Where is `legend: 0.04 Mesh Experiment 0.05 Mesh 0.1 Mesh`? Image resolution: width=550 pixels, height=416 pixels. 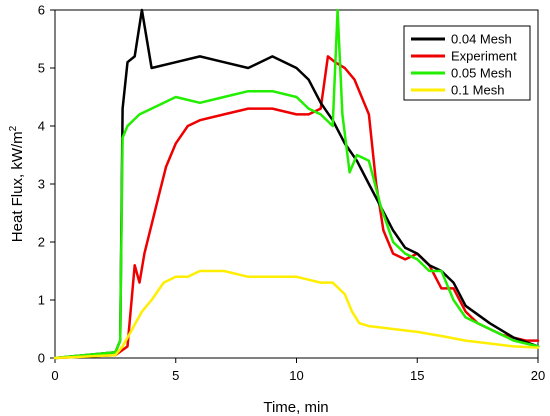 legend: 0.04 Mesh Experiment 0.05 Mesh 0.1 Mesh is located at coordinates (467, 63).